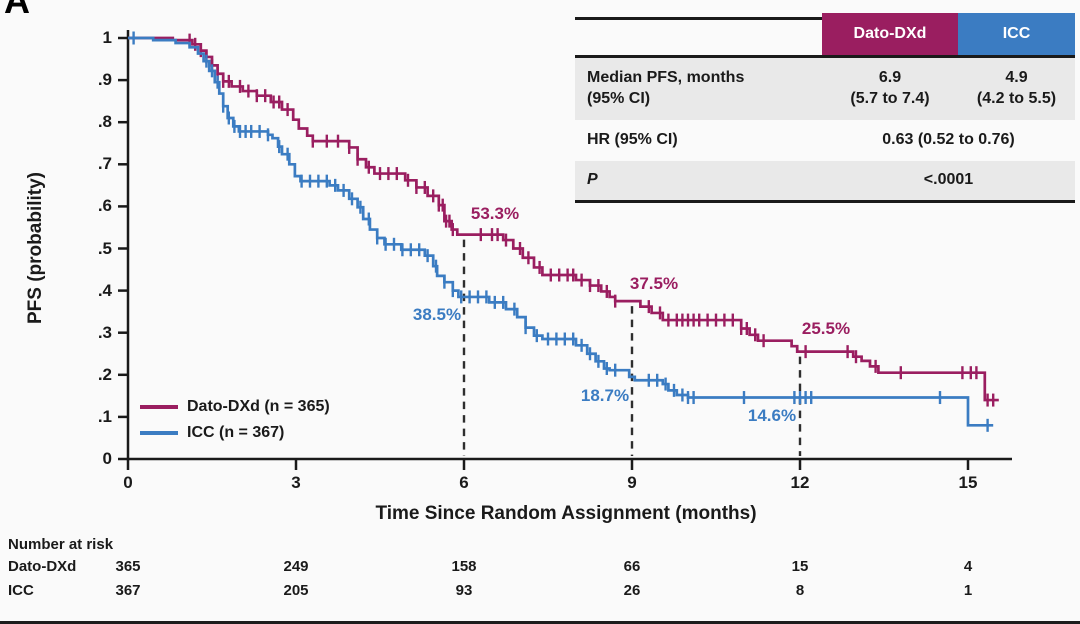 The image size is (1080, 624). Describe the element at coordinates (107, 37) in the screenshot. I see `y-tick-label-1: 1` at that location.